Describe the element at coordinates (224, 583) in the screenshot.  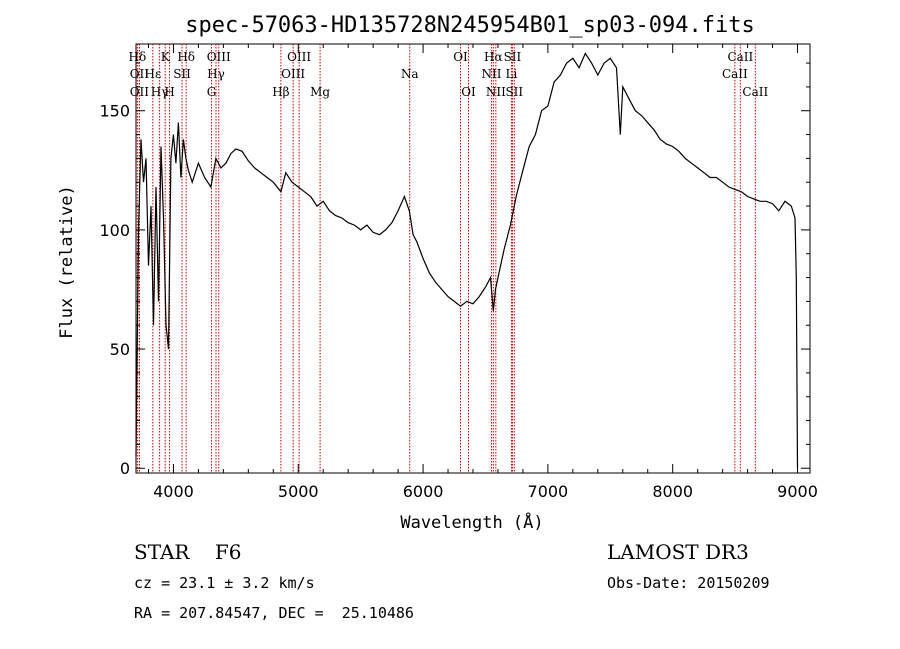
I see `radial-velocity: cz = 23.1 ± 3.2 km/s` at that location.